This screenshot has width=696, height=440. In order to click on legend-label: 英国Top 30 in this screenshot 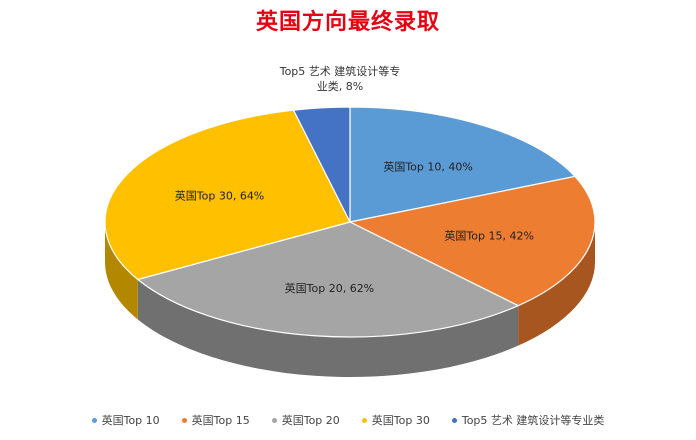, I will do `click(400, 420)`.